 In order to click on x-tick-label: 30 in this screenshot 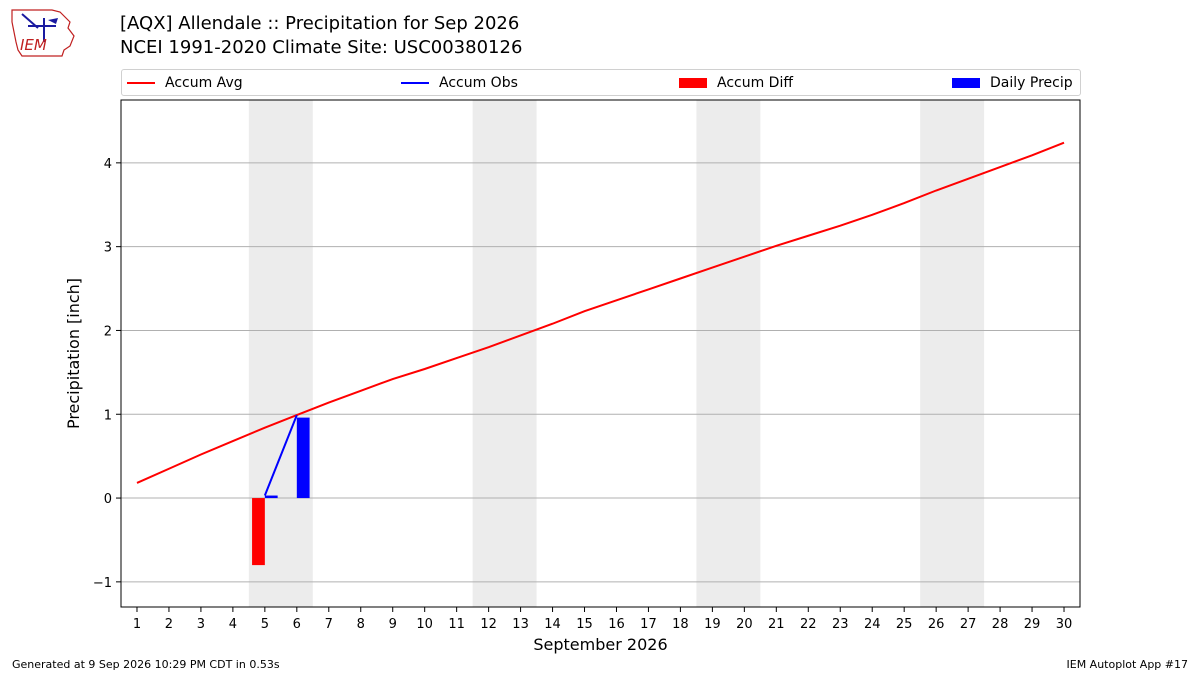, I will do `click(1064, 624)`.